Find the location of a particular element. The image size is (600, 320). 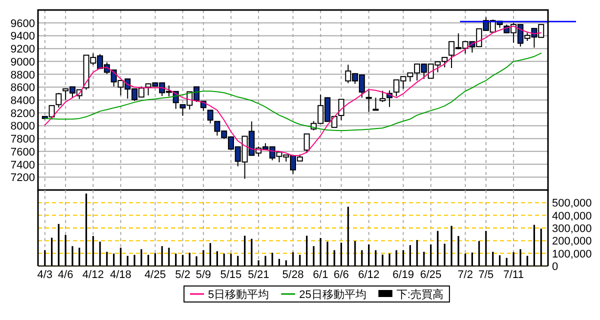

legend-label: 5日移動平均 is located at coordinates (239, 295).